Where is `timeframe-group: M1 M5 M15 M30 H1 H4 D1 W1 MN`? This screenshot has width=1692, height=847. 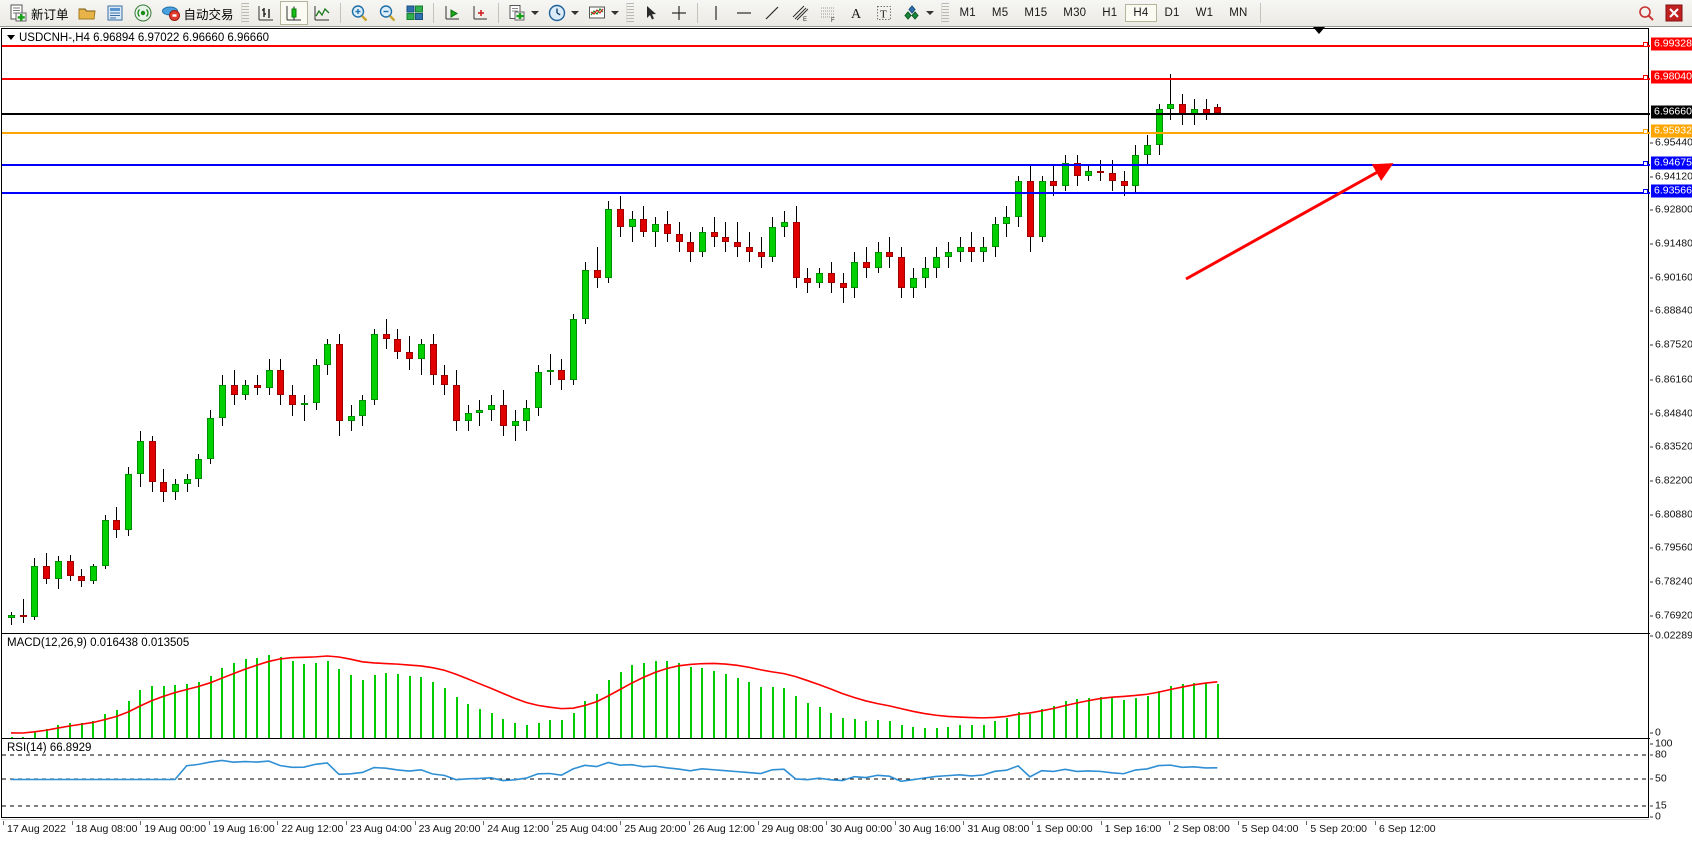 timeframe-group: M1 M5 M15 M30 H1 H4 D1 W1 MN is located at coordinates (1104, 13).